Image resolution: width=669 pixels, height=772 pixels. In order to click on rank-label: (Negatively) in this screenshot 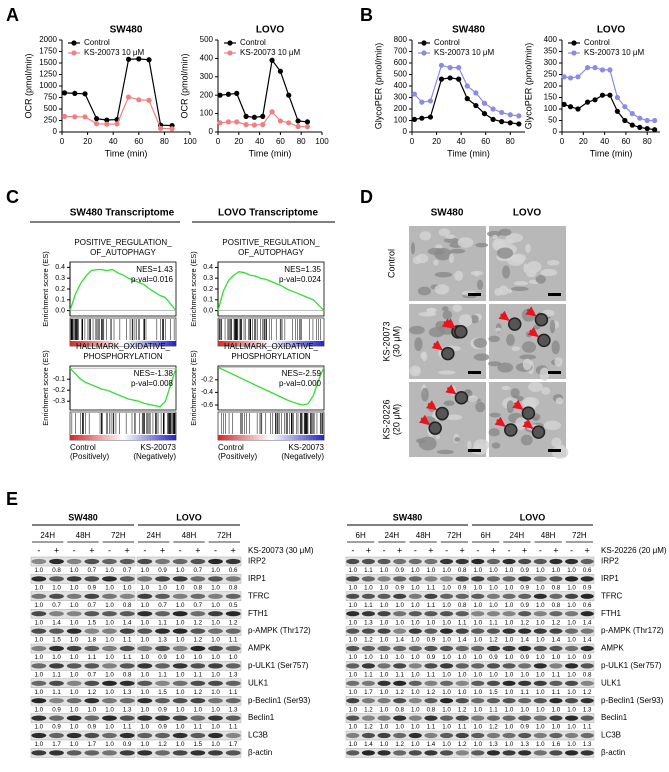, I will do `click(302, 456)`.